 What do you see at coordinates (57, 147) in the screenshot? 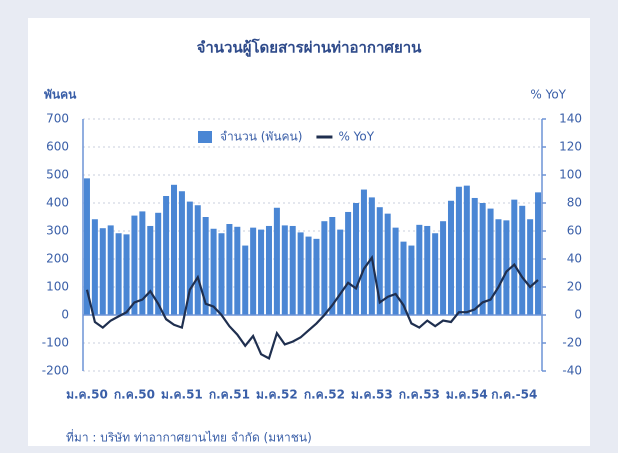
I see `y-tick-label: 600` at bounding box center [57, 147].